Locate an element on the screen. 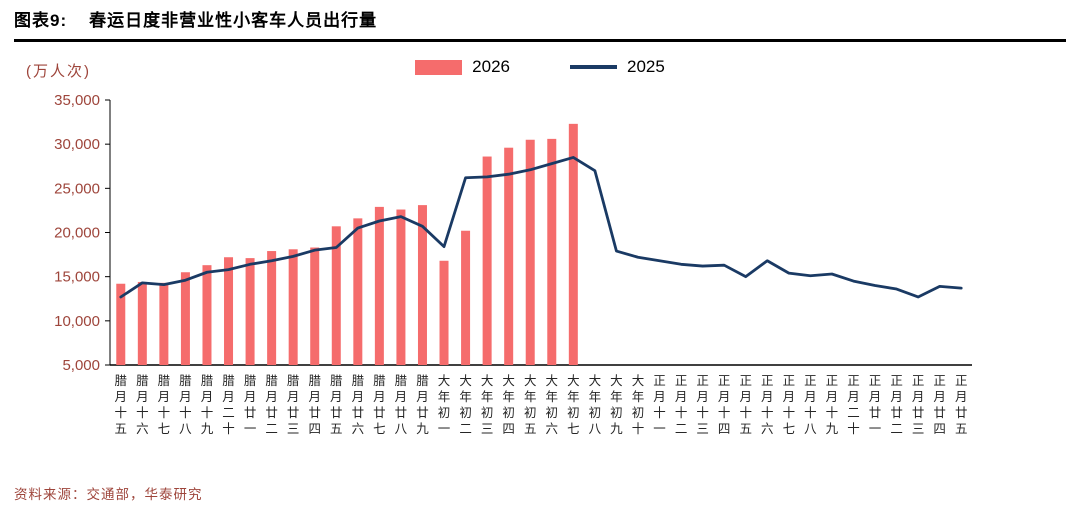 The width and height of the screenshot is (1080, 507). y-axis-unit-label: (万人次) is located at coordinates (58, 71).